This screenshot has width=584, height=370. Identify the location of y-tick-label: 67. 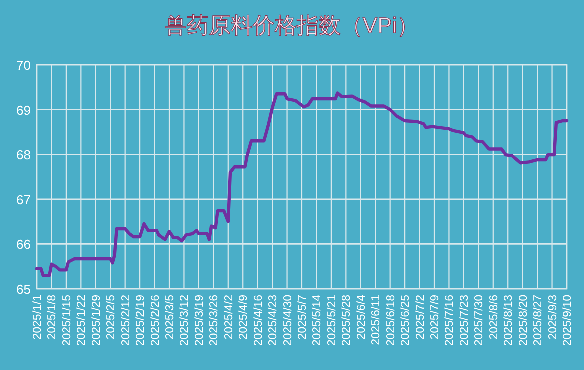
(23, 200).